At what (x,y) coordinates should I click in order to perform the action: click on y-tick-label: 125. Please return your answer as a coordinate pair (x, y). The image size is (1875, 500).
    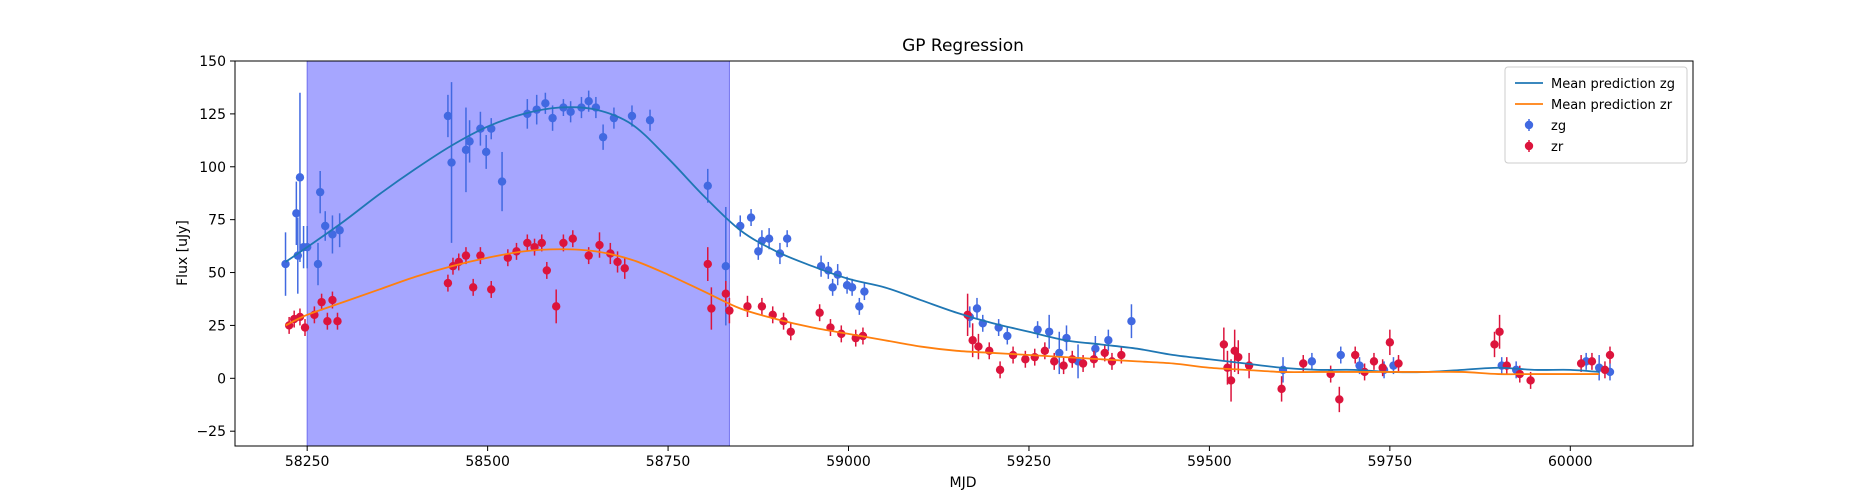
    Looking at the image, I should click on (212, 115).